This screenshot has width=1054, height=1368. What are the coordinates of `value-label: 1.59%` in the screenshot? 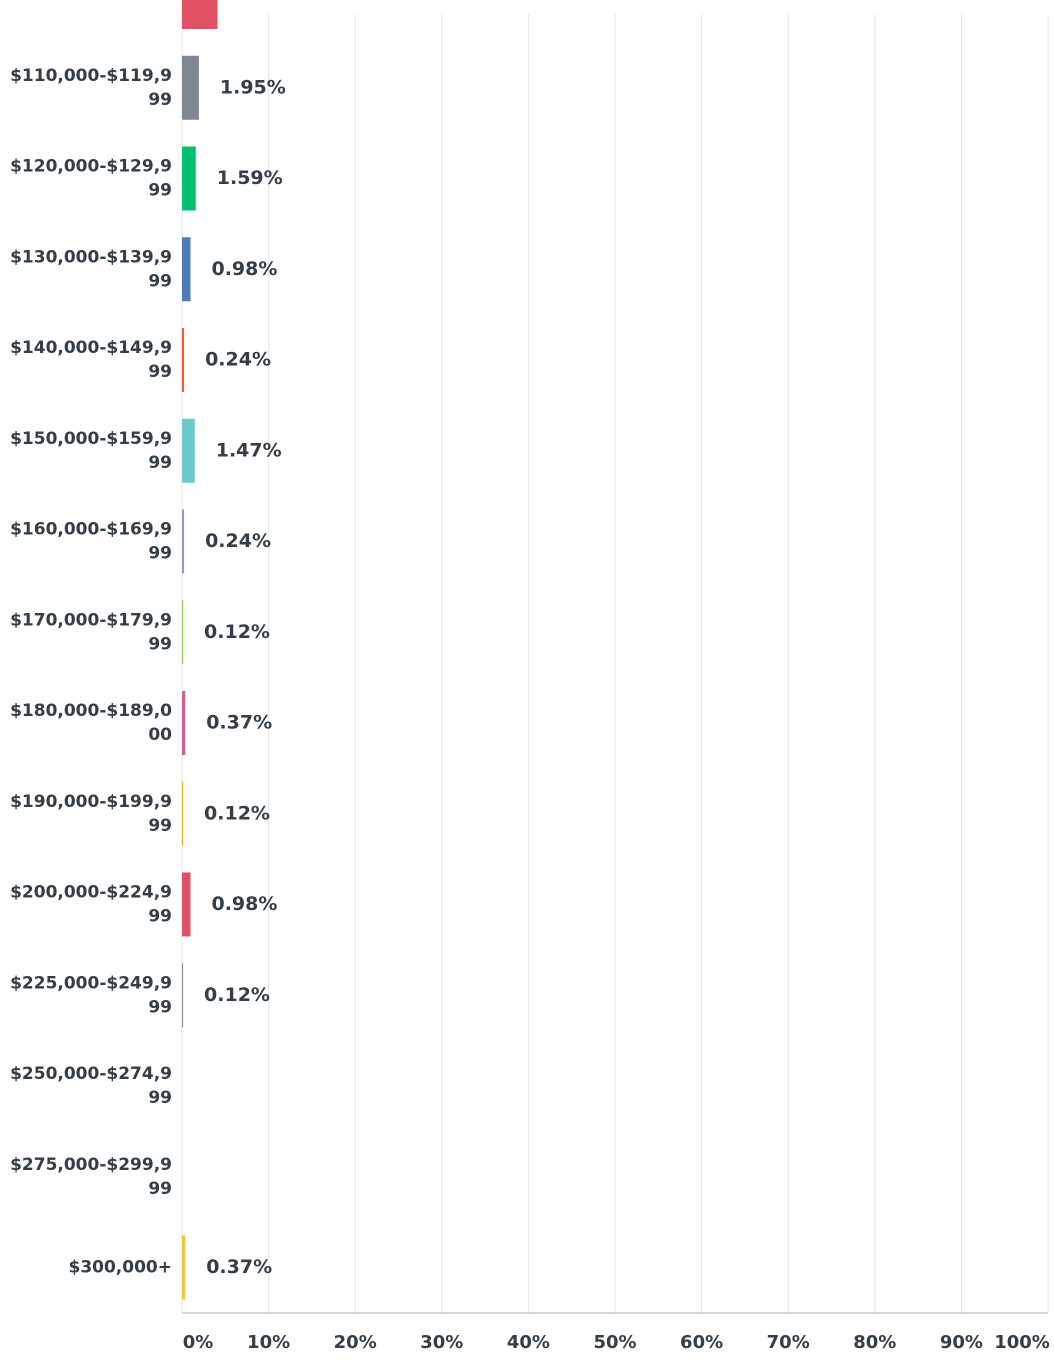 It's located at (250, 178).